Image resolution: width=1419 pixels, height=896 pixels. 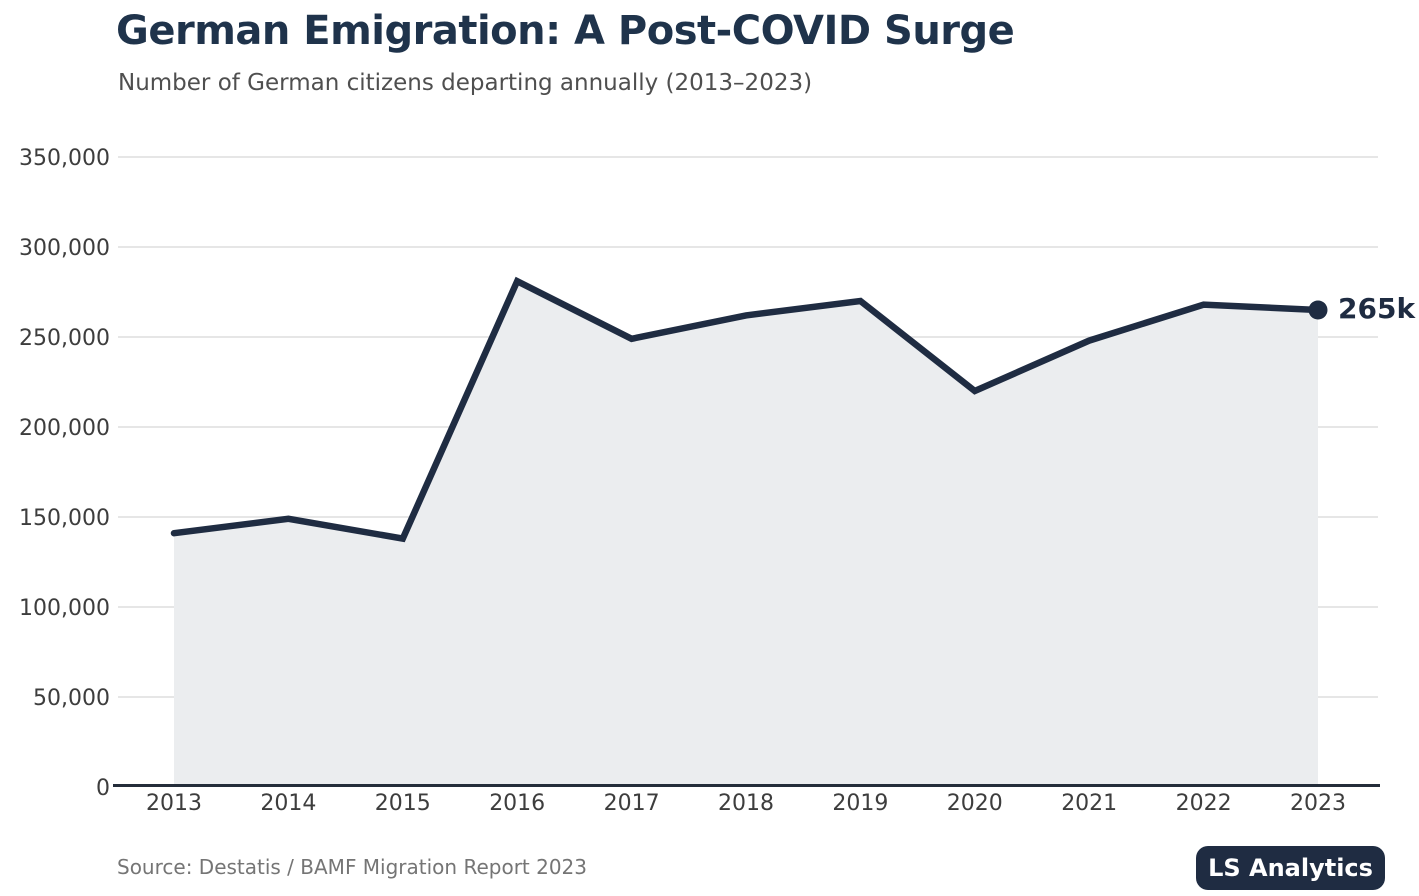 I want to click on y-tick-label: 0, so click(x=103, y=788).